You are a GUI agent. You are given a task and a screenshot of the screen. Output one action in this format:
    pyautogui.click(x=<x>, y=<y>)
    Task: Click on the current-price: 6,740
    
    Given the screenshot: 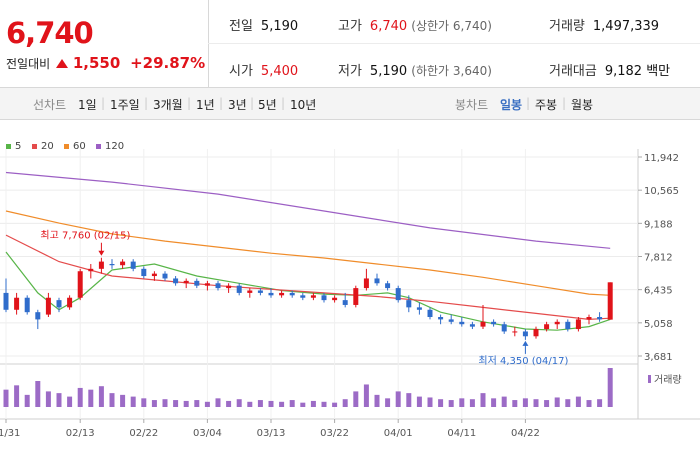 What is the action you would take?
    pyautogui.click(x=50, y=33)
    